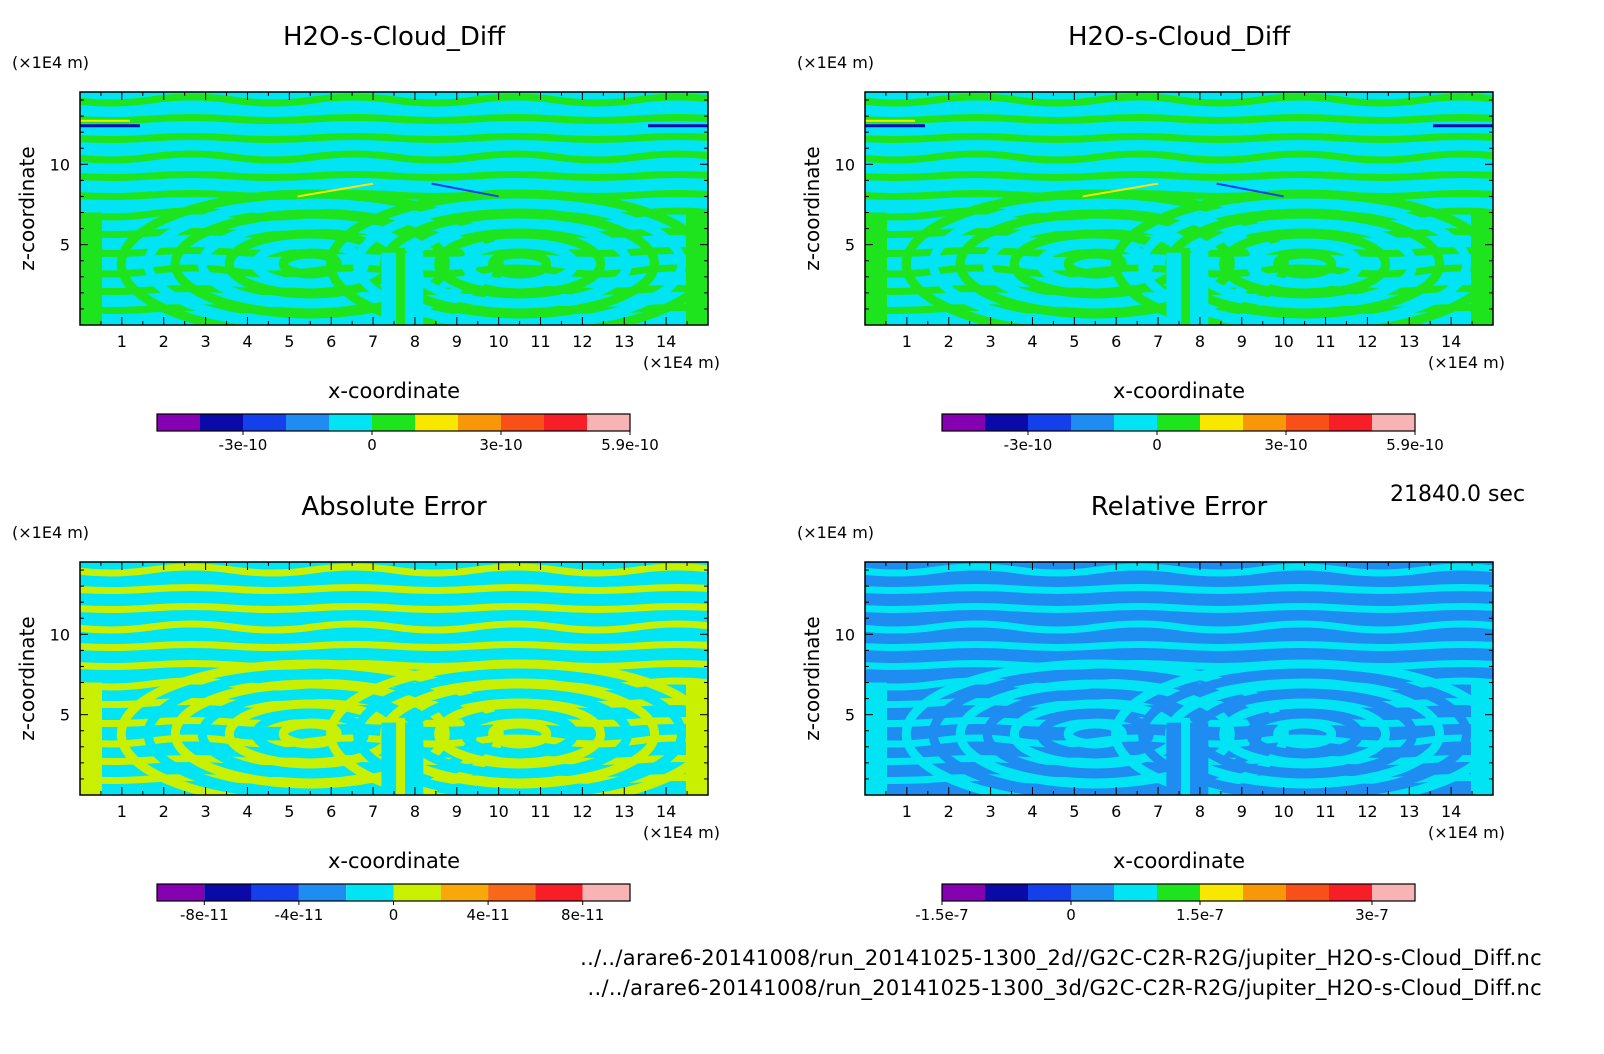 The width and height of the screenshot is (1604, 1054). Describe the element at coordinates (1071, 915) in the screenshot. I see `colorbar-label: 0` at that location.